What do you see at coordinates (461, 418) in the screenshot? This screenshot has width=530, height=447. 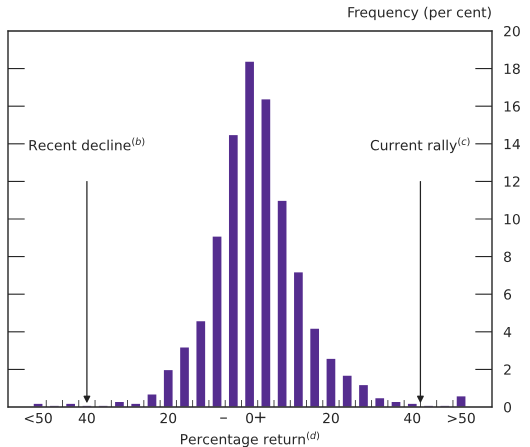 I see `x-tick-label: >50` at bounding box center [461, 418].